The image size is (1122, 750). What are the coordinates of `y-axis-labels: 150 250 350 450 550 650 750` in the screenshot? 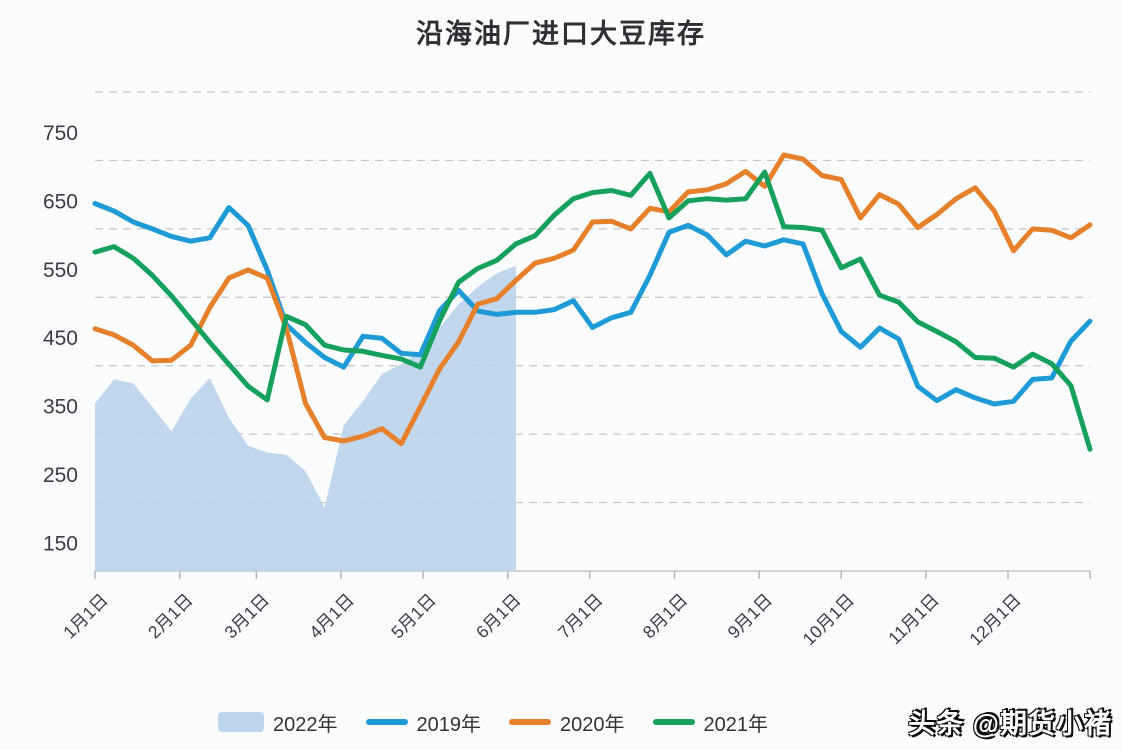 It's located at (60, 339).